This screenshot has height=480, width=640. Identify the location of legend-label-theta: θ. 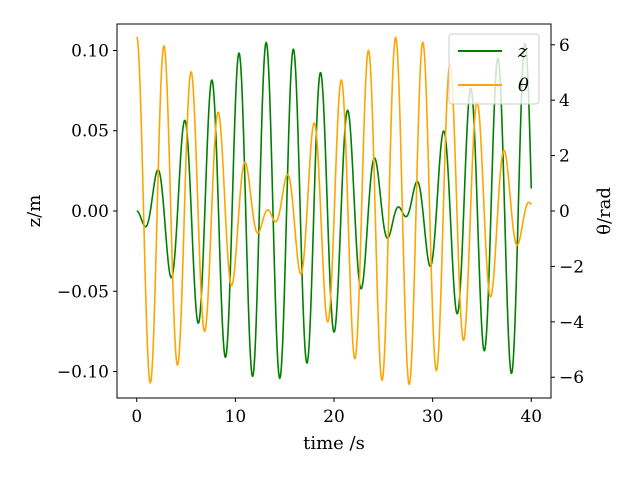
(523, 85).